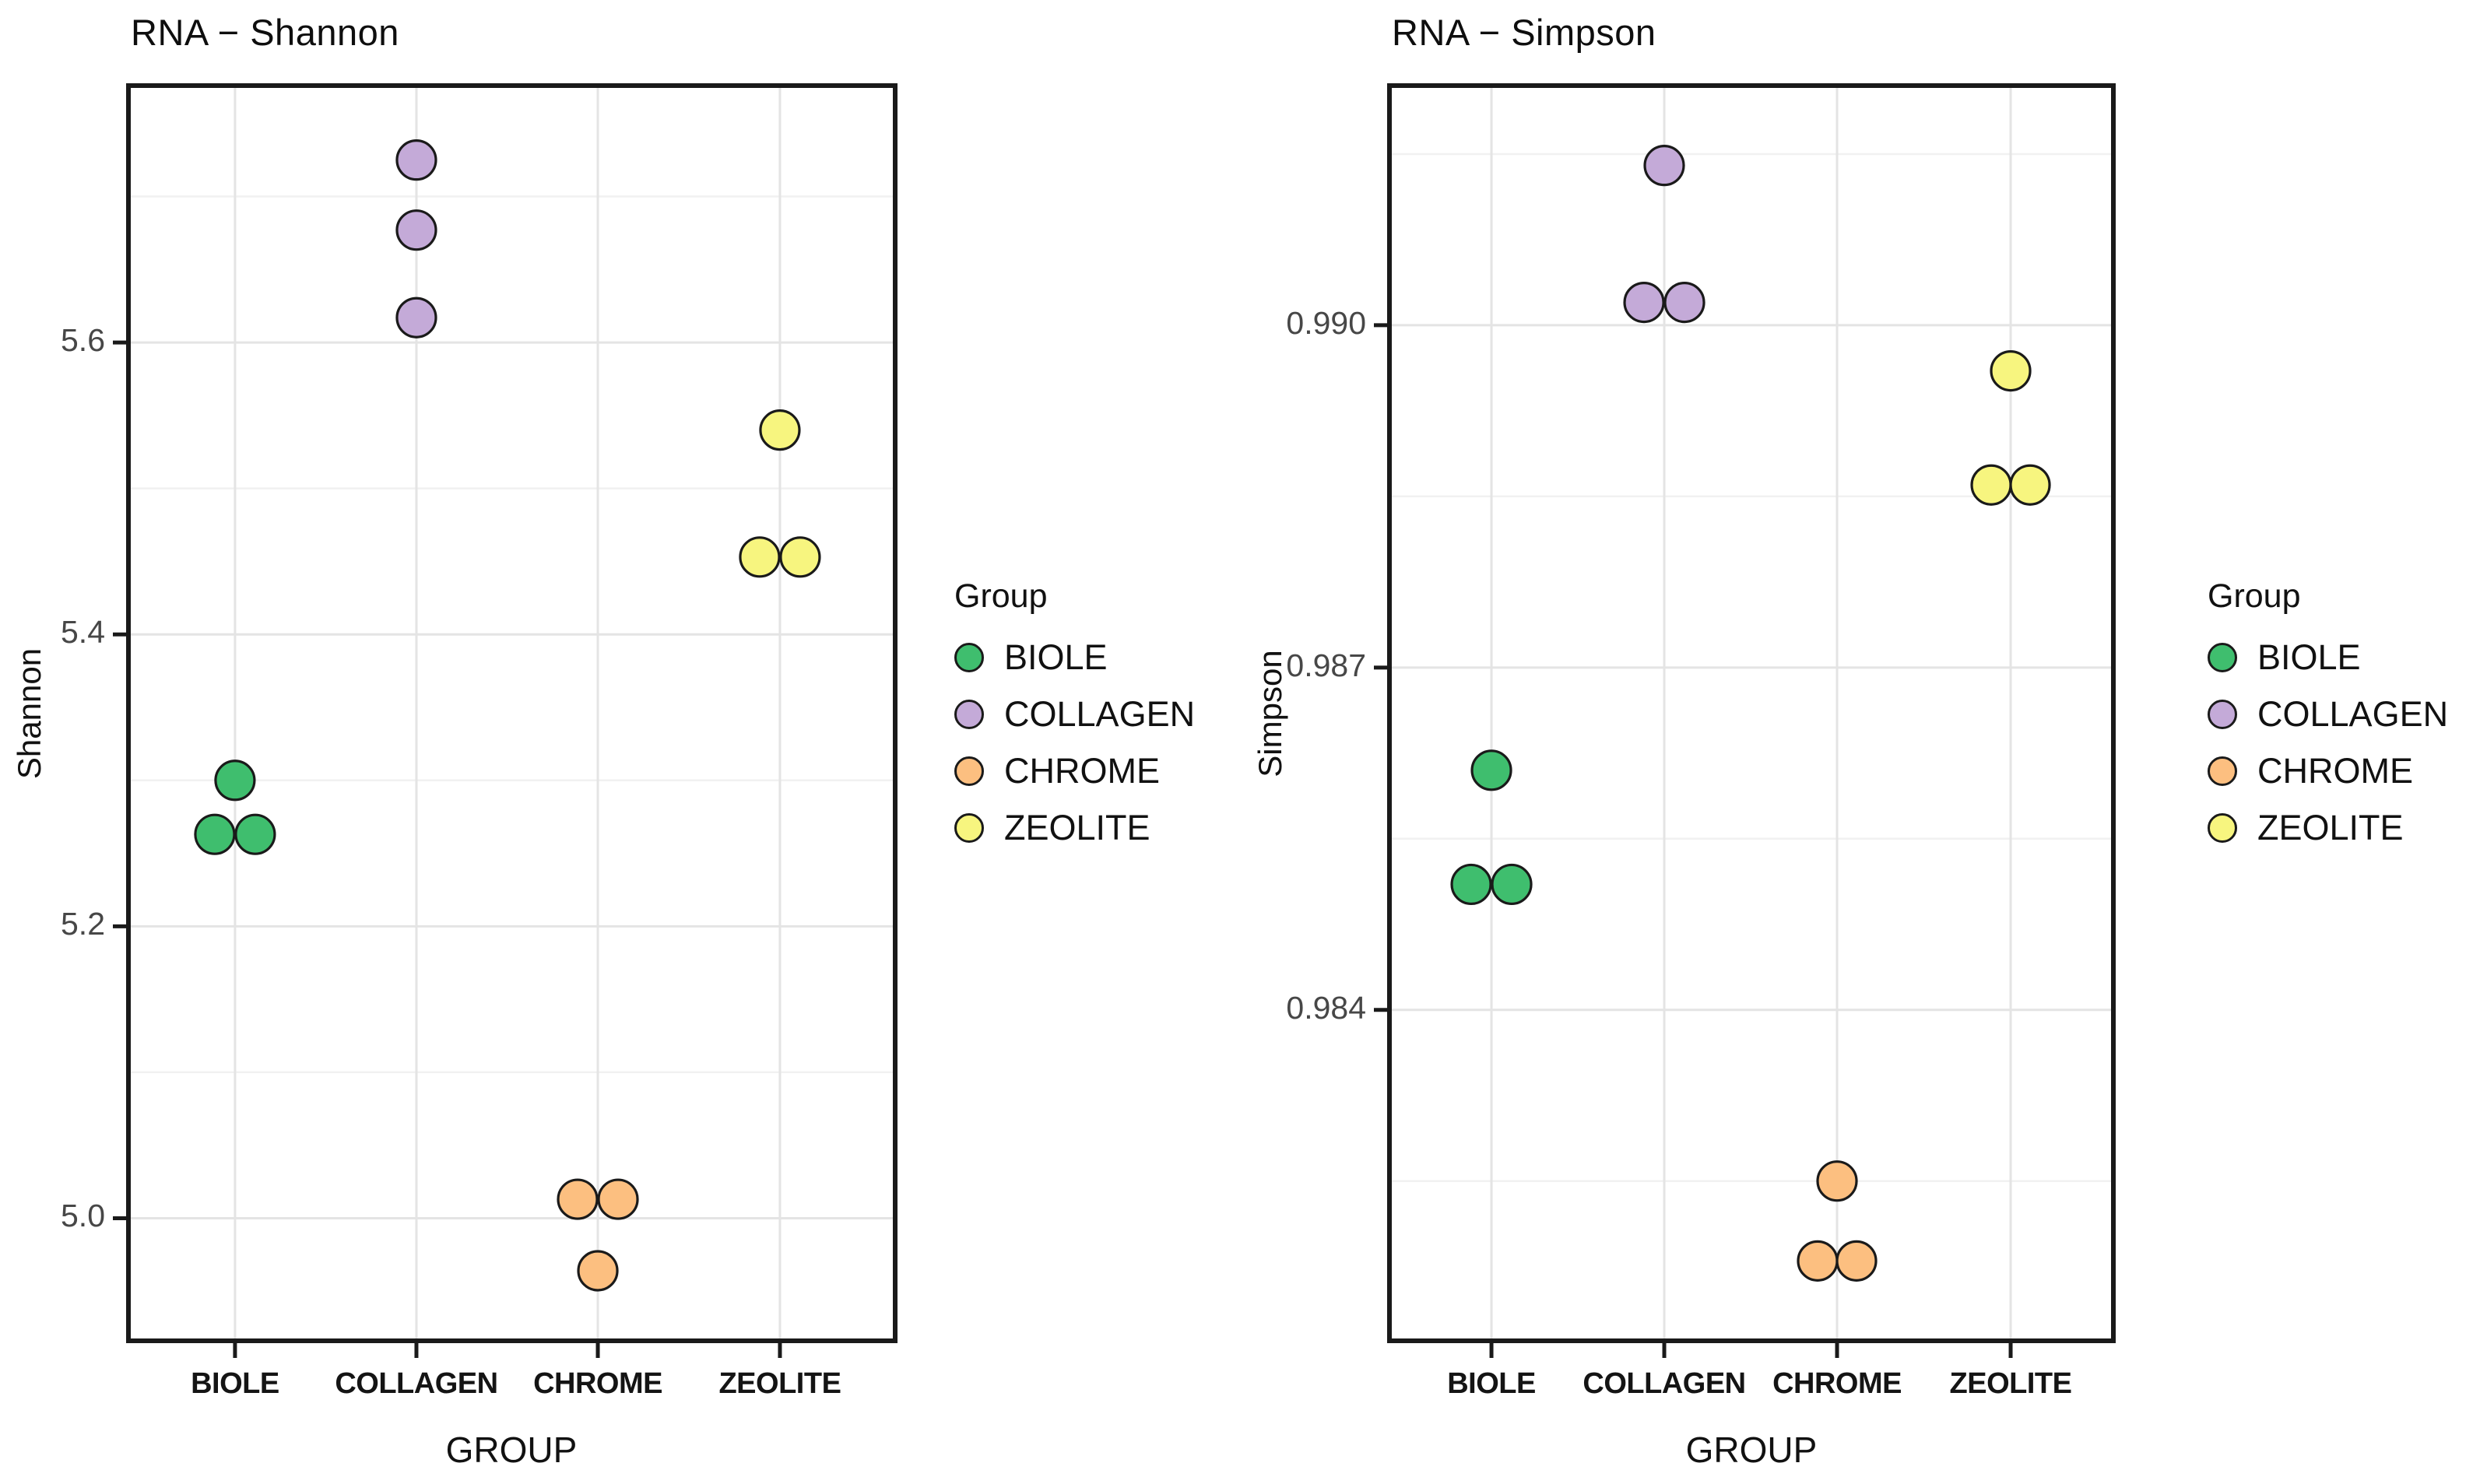 This screenshot has height=1484, width=2480. Describe the element at coordinates (1326, 1007) in the screenshot. I see `y-tick-label: 0.984` at that location.